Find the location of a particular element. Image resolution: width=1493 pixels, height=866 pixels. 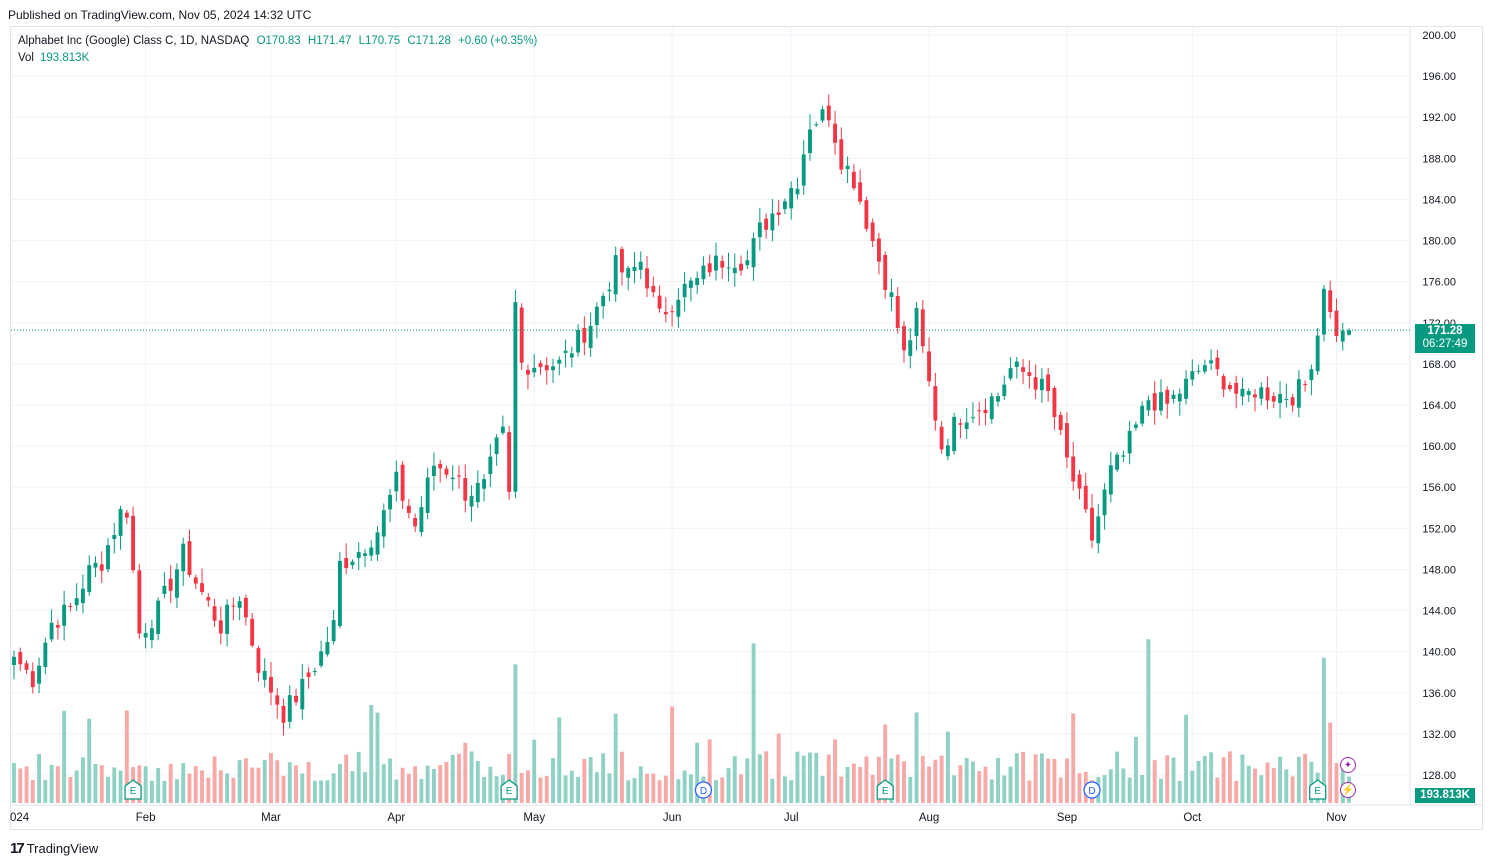

lightning-icon: ⚡ is located at coordinates (1348, 790).